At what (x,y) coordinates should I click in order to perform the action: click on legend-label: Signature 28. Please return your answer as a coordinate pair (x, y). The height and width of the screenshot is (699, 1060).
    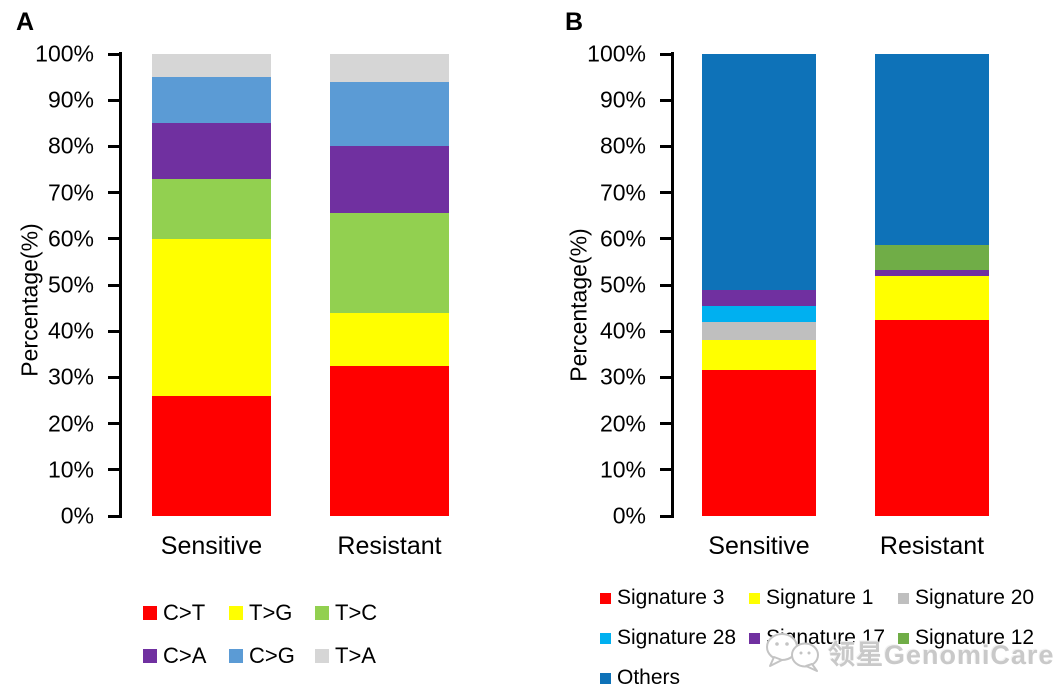
    Looking at the image, I should click on (677, 637).